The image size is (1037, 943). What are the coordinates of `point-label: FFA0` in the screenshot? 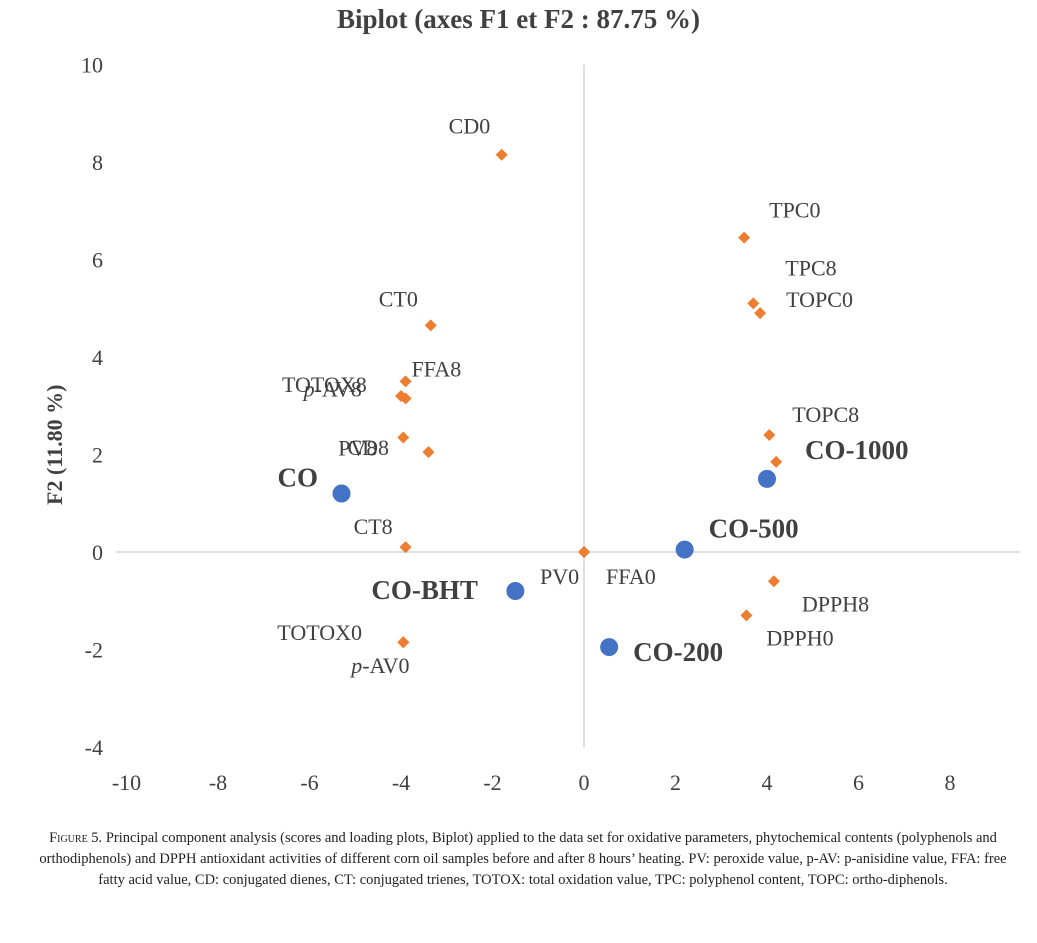 It's located at (631, 576).